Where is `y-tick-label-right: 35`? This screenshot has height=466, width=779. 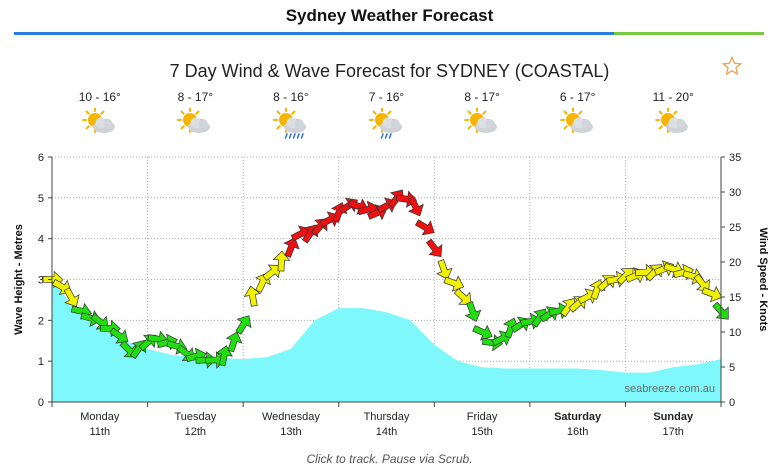 y-tick-label-right: 35 is located at coordinates (735, 158).